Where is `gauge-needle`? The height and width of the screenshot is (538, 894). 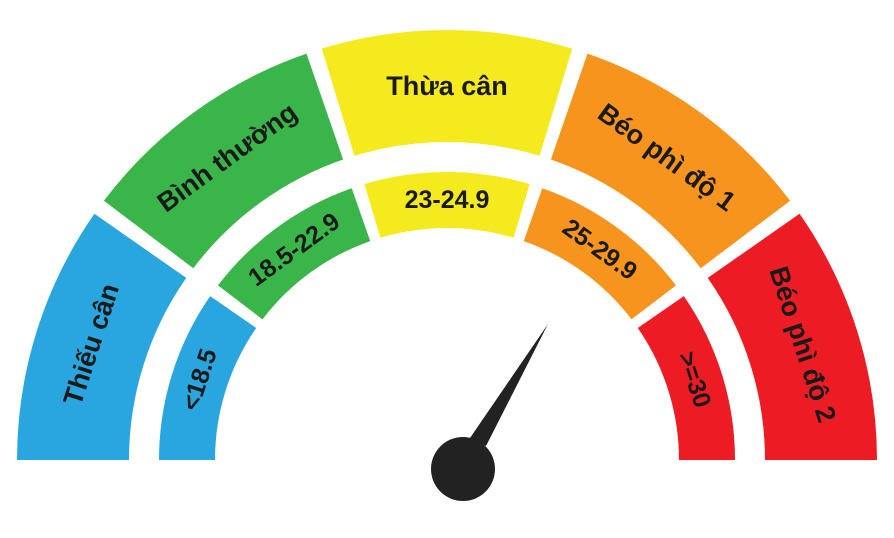 gauge-needle is located at coordinates (489, 412).